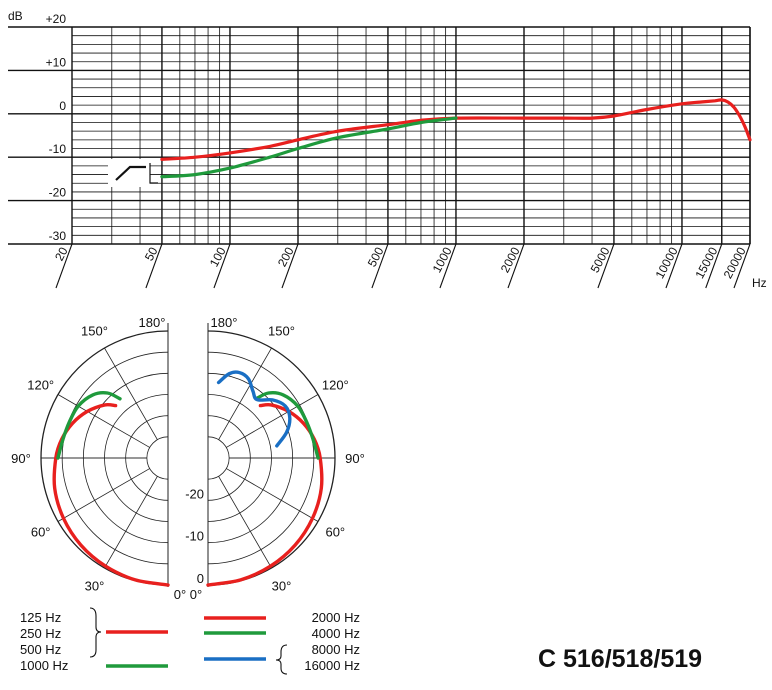 This screenshot has height=690, width=772. I want to click on y-tick-label: -30, so click(58, 236).